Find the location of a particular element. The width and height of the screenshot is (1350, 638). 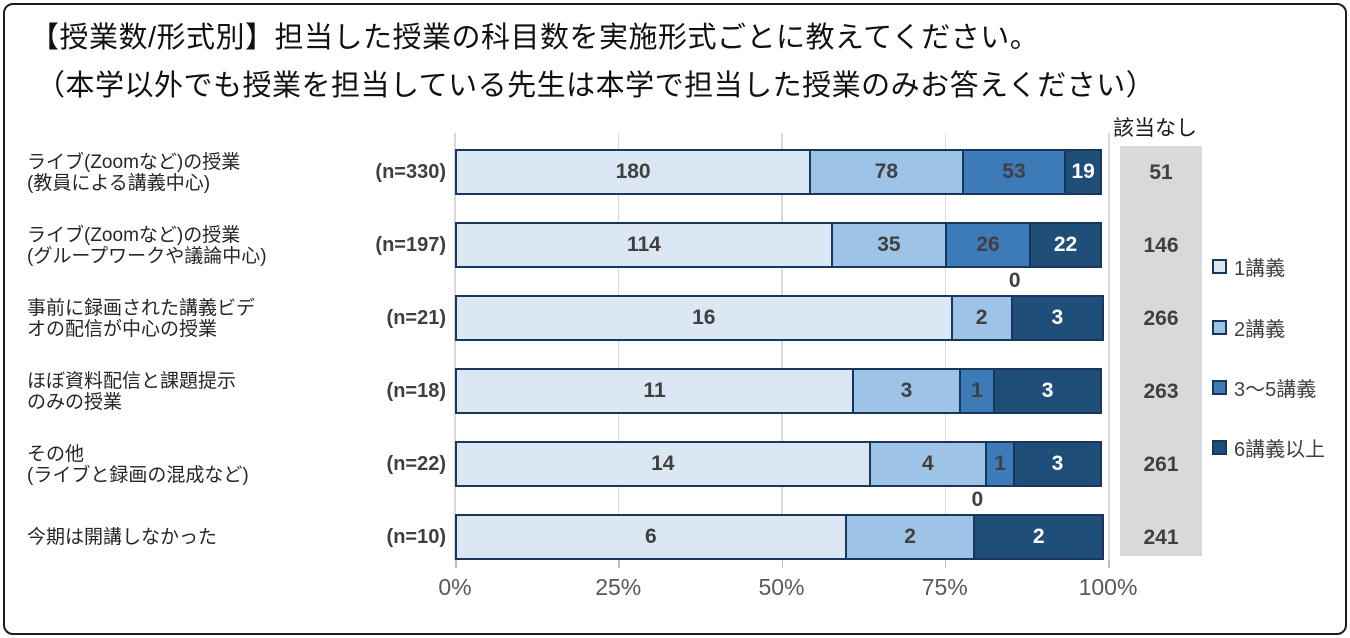

category-label: ライブ(Zoomなど)の授業 (教員による講義中心) is located at coordinates (134, 172).